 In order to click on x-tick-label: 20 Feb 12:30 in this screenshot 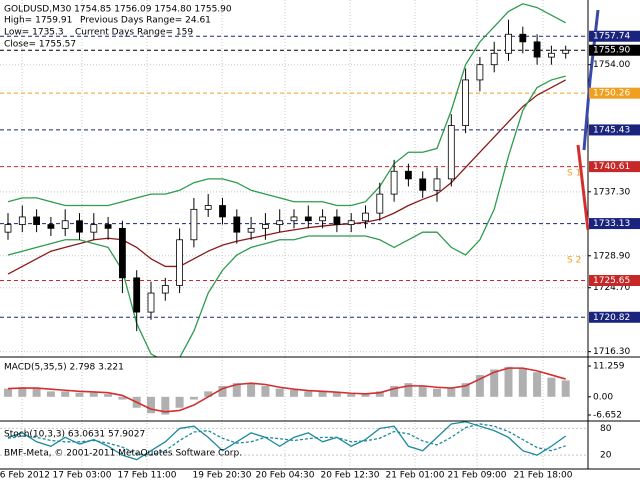, I will do `click(349, 475)`.